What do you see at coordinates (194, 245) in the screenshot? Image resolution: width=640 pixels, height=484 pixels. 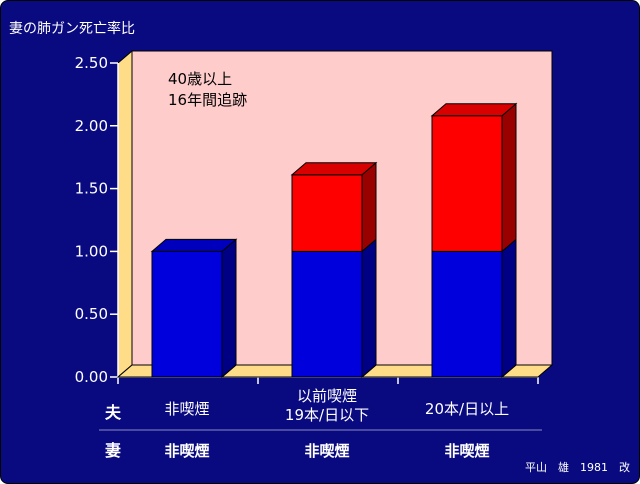 I see `bar-1-top` at bounding box center [194, 245].